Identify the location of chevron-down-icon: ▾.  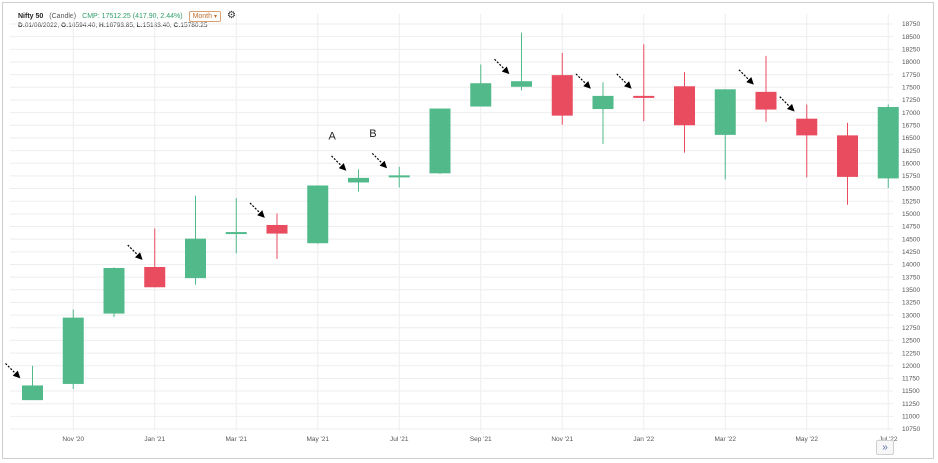
(216, 16).